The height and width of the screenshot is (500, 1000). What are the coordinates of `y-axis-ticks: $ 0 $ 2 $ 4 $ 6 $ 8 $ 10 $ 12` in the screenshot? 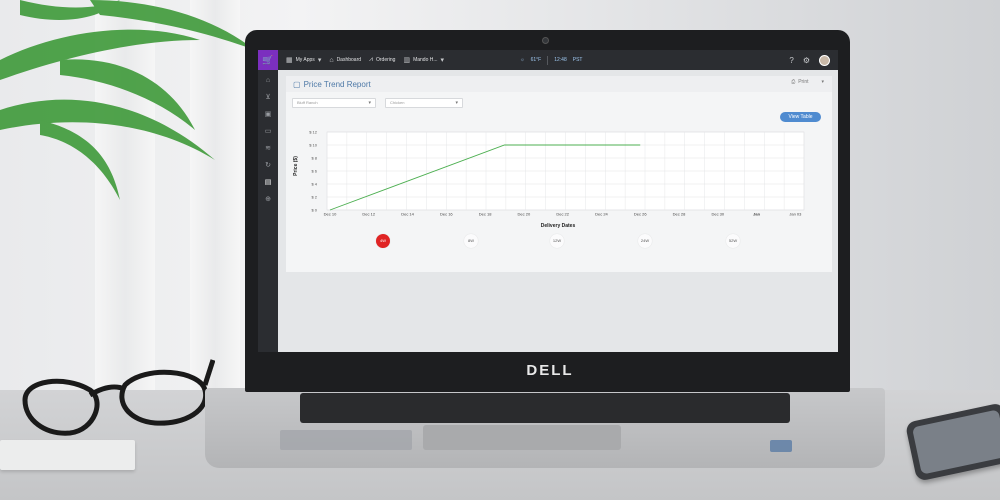 It's located at (313, 171).